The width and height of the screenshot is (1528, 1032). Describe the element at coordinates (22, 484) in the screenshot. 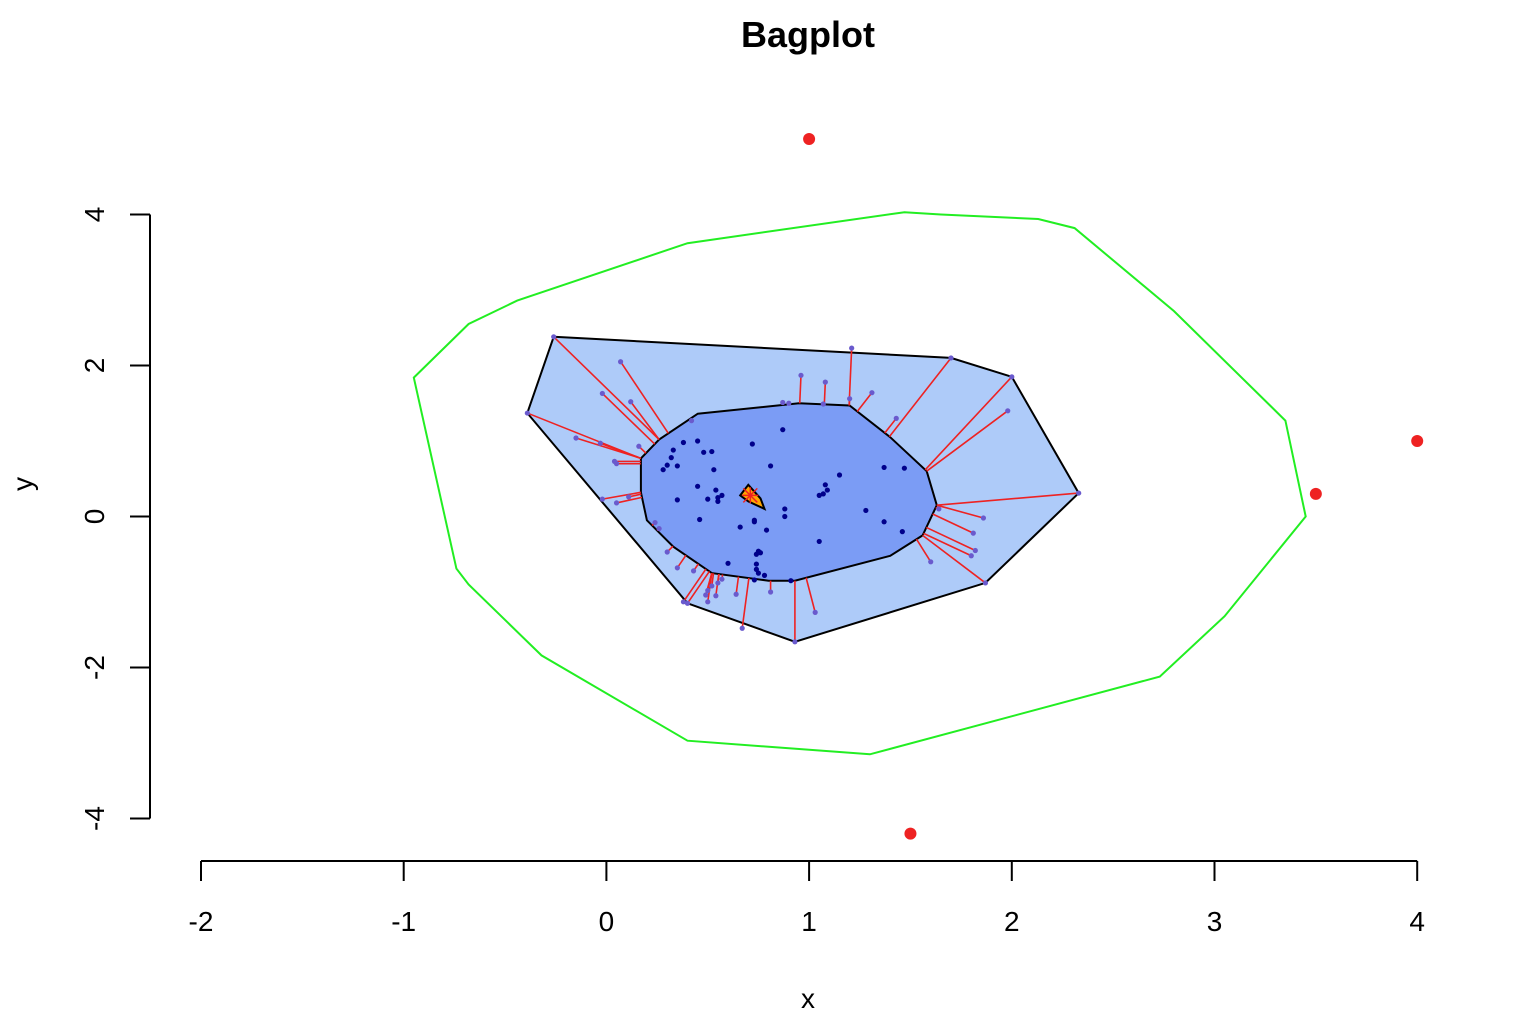

I see `y-axis-label: y` at that location.